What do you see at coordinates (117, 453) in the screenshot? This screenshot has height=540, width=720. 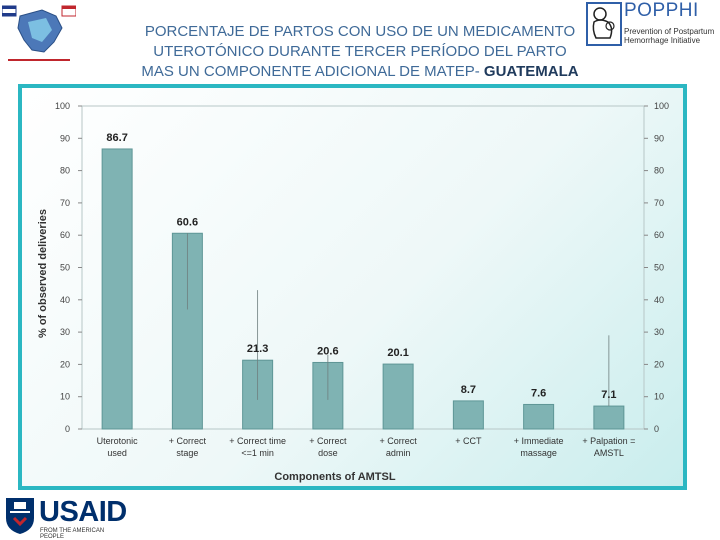 I see `category-label: used` at bounding box center [117, 453].